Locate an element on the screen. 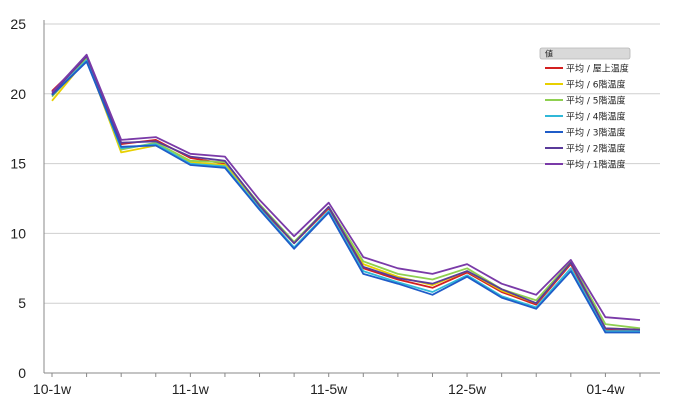  y-tick-label: 15 is located at coordinates (18, 164).